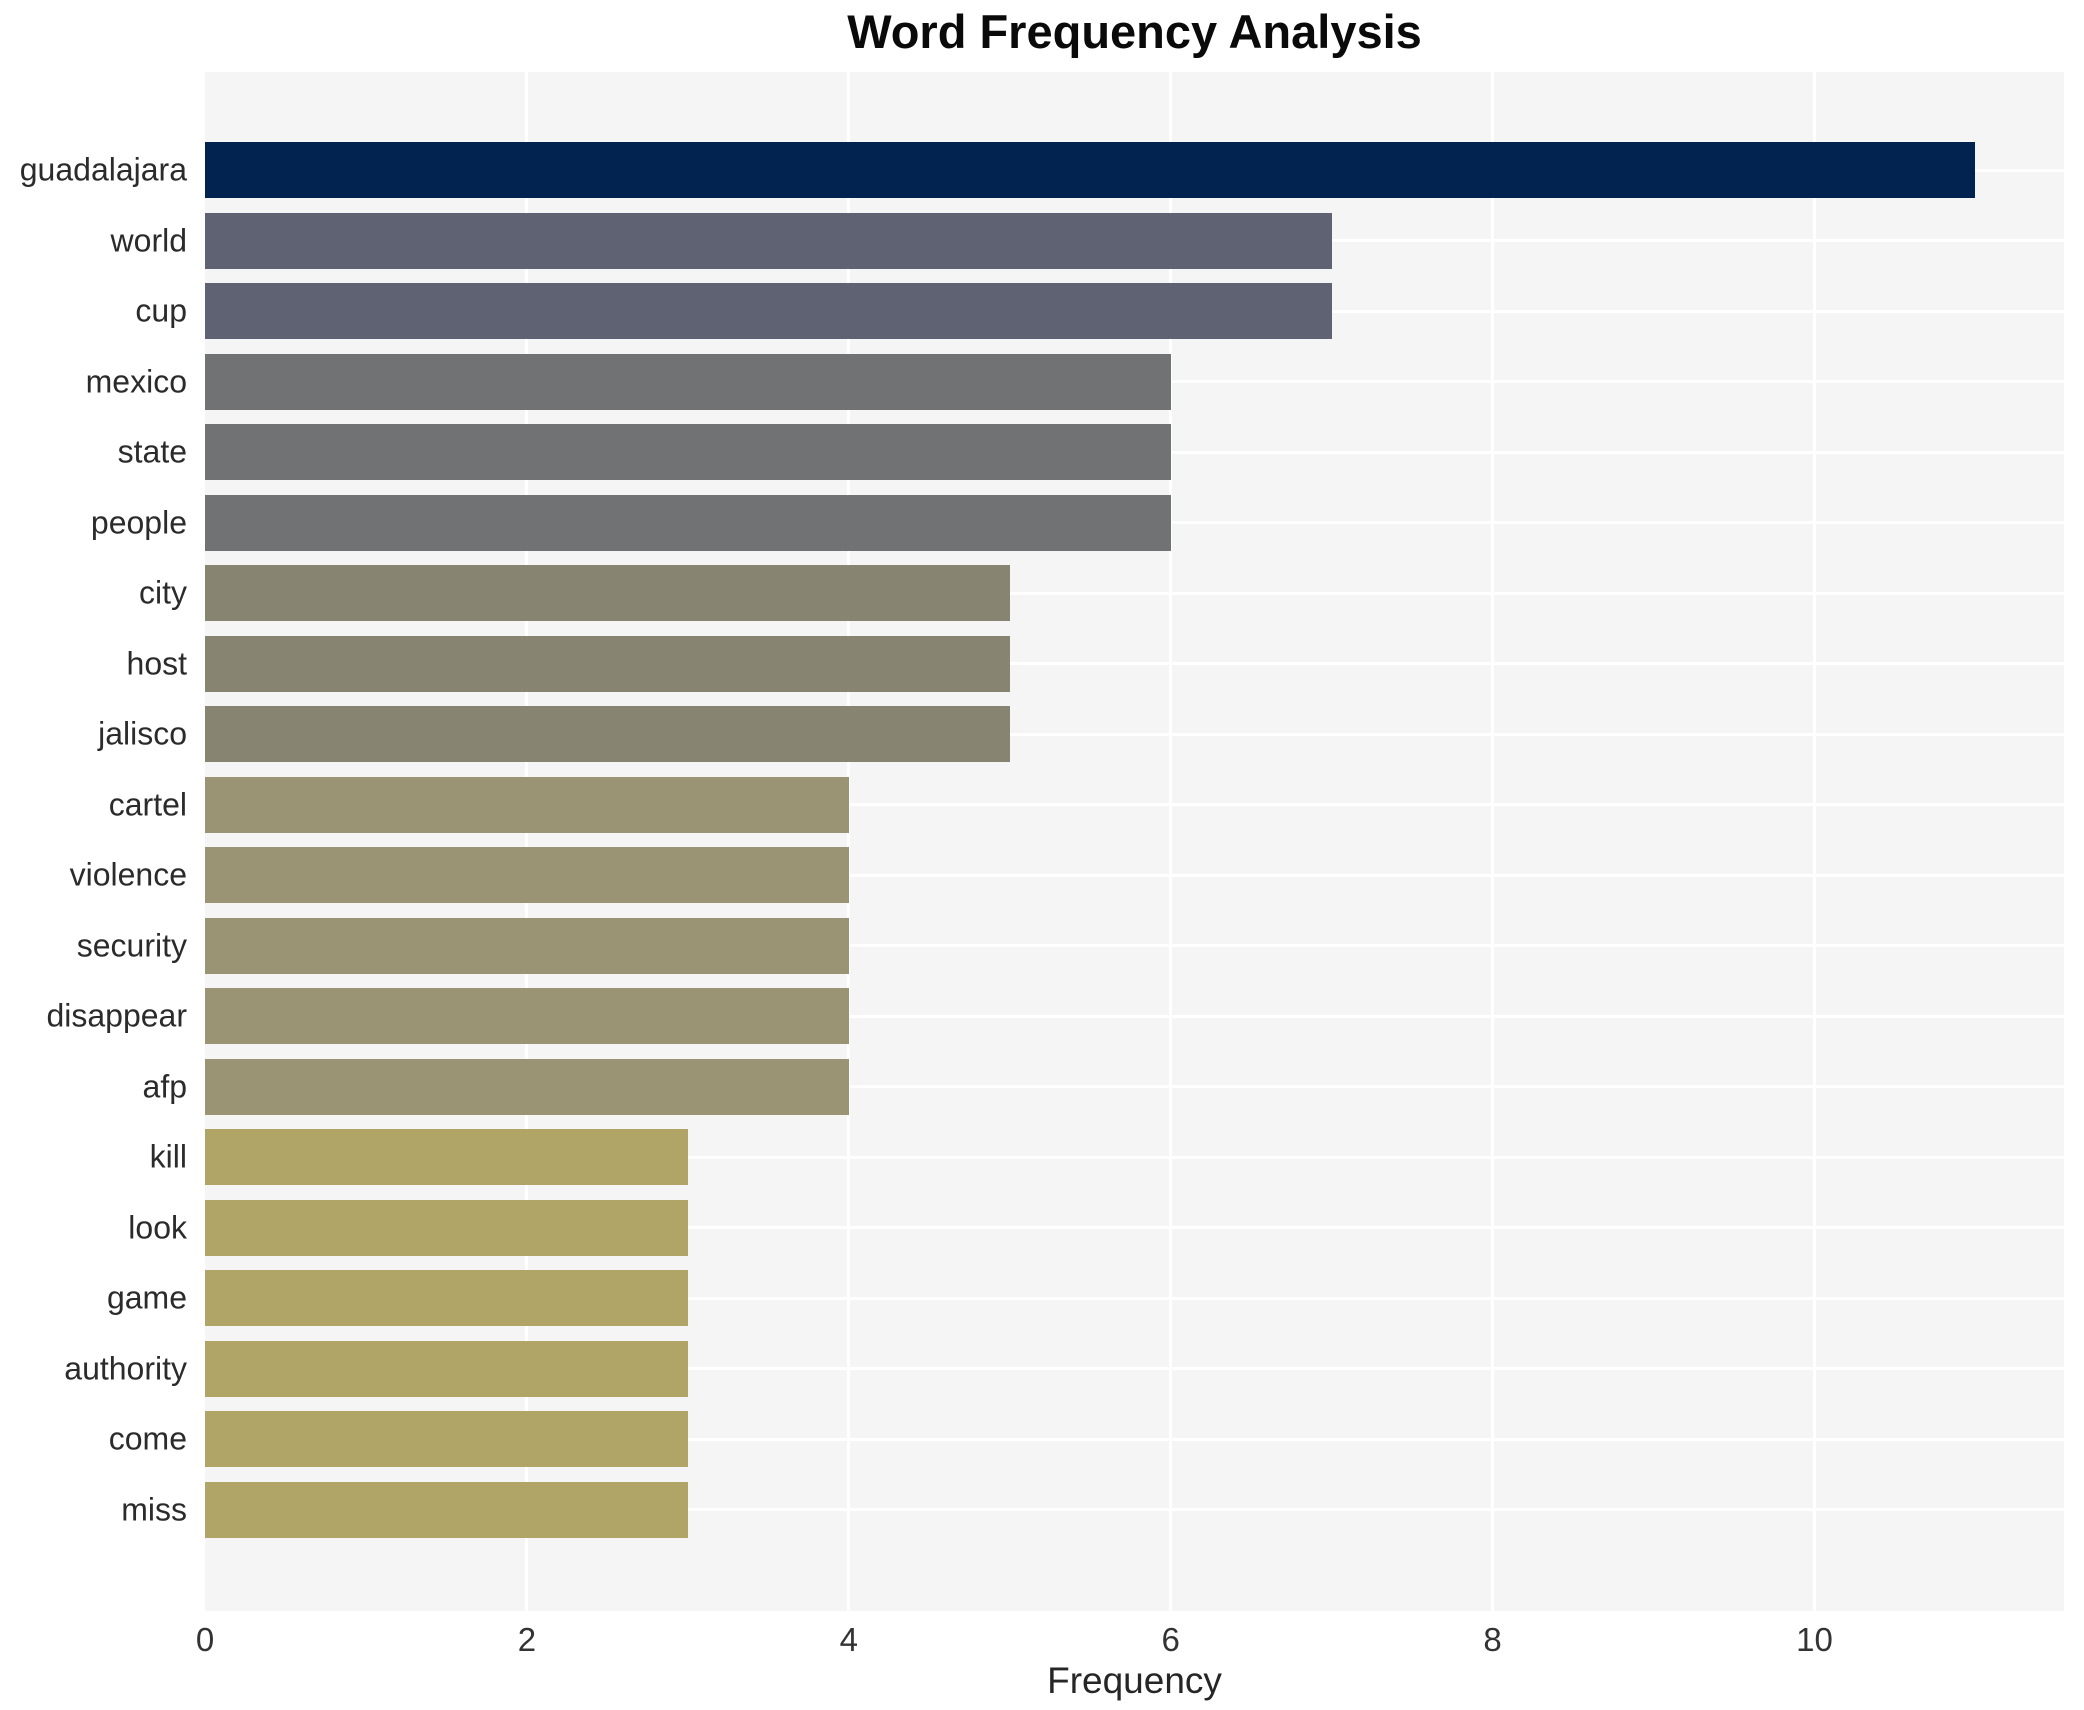 The height and width of the screenshot is (1710, 2084). I want to click on x-tick-label: 2, so click(527, 1639).